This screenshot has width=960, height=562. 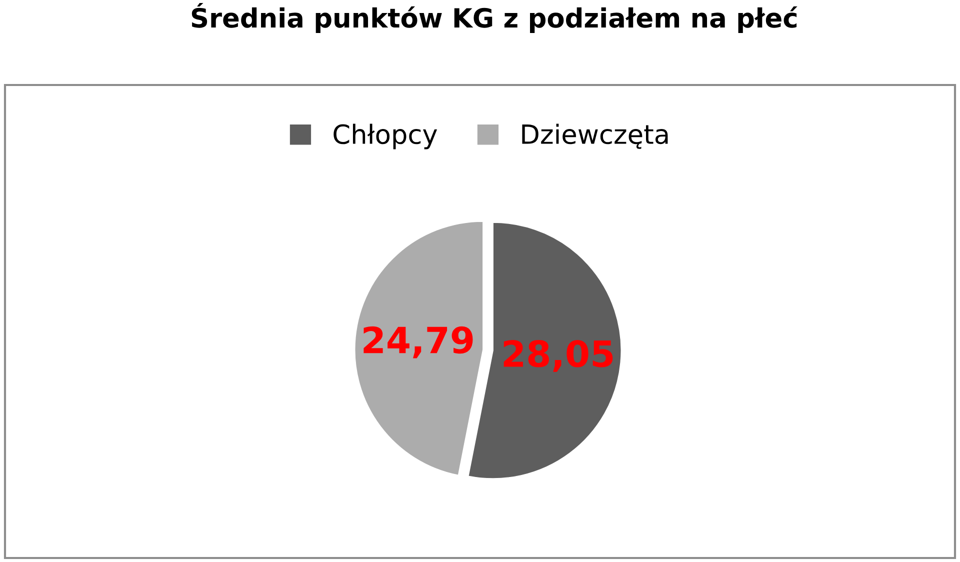 What do you see at coordinates (386, 137) in the screenshot?
I see `legend-label: Chłopcy` at bounding box center [386, 137].